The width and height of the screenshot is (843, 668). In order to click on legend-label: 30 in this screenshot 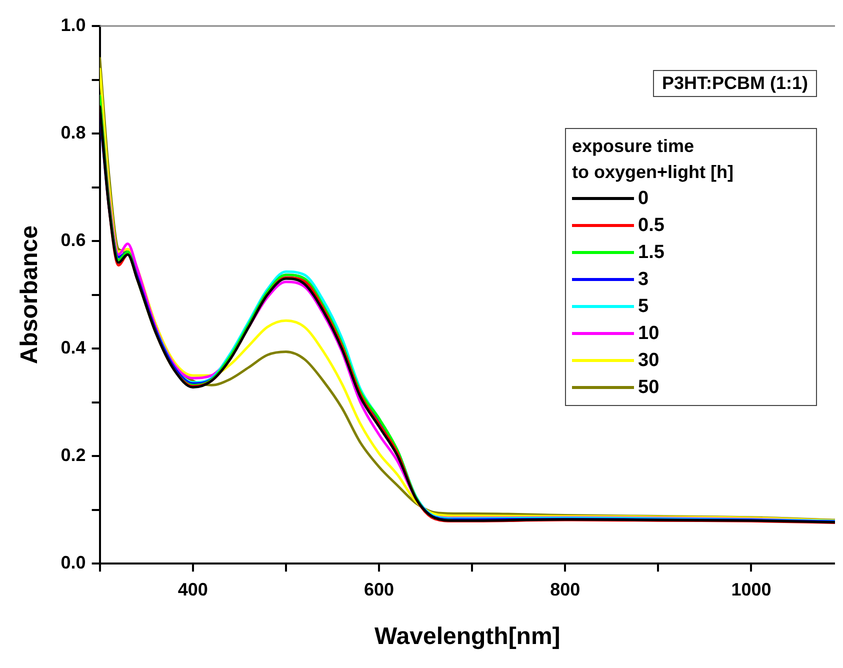, I will do `click(649, 361)`.